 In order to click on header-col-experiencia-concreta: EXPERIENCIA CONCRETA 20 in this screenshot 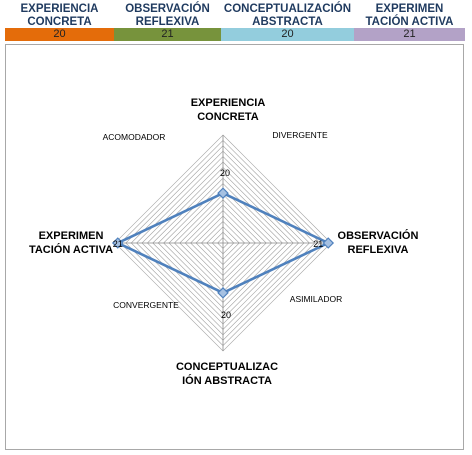, I will do `click(59, 21)`.